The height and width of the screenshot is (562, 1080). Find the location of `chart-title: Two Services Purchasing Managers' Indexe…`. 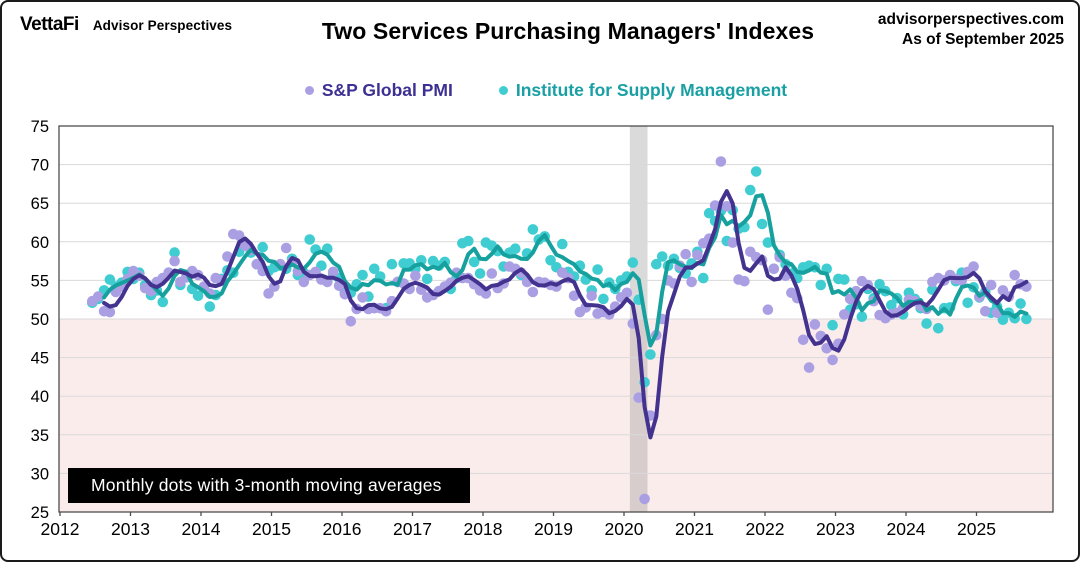

chart-title: Two Services Purchasing Managers' Indexe… is located at coordinates (568, 31).